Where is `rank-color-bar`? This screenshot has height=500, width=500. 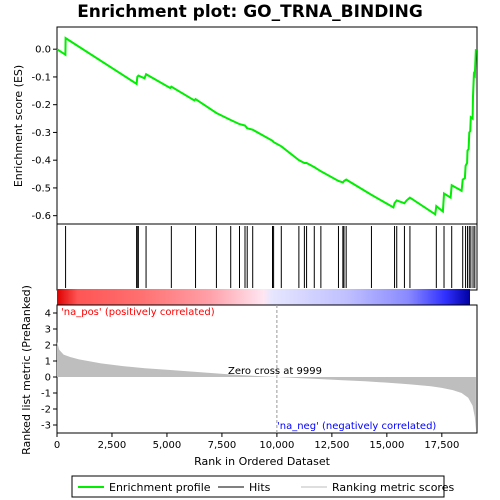
rank-color-bar is located at coordinates (263, 297).